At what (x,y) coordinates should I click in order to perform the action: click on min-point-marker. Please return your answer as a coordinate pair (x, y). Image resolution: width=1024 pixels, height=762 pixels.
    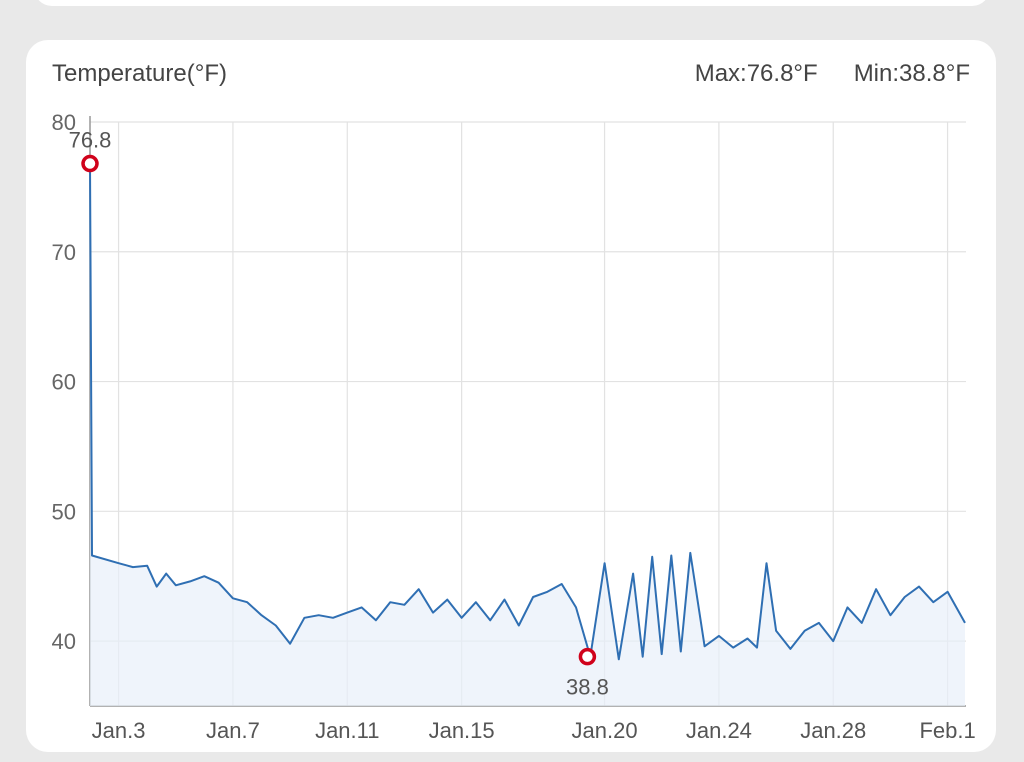
    Looking at the image, I should click on (587, 656).